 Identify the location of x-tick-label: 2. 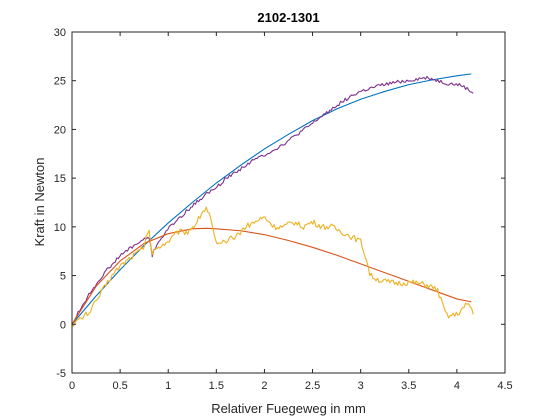
(264, 386).